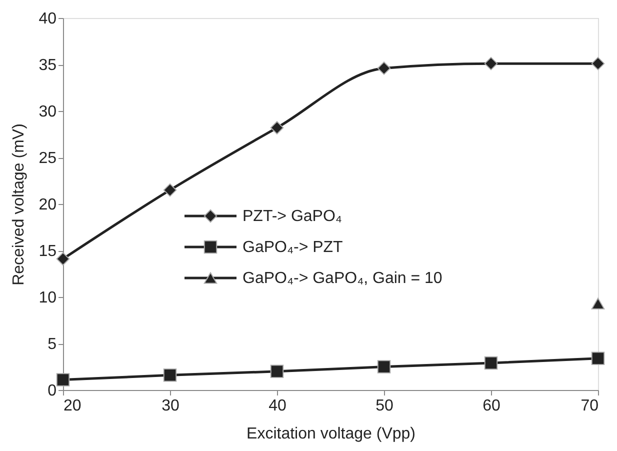 This screenshot has height=451, width=617. What do you see at coordinates (385, 406) in the screenshot?
I see `x-tick-label: 50` at bounding box center [385, 406].